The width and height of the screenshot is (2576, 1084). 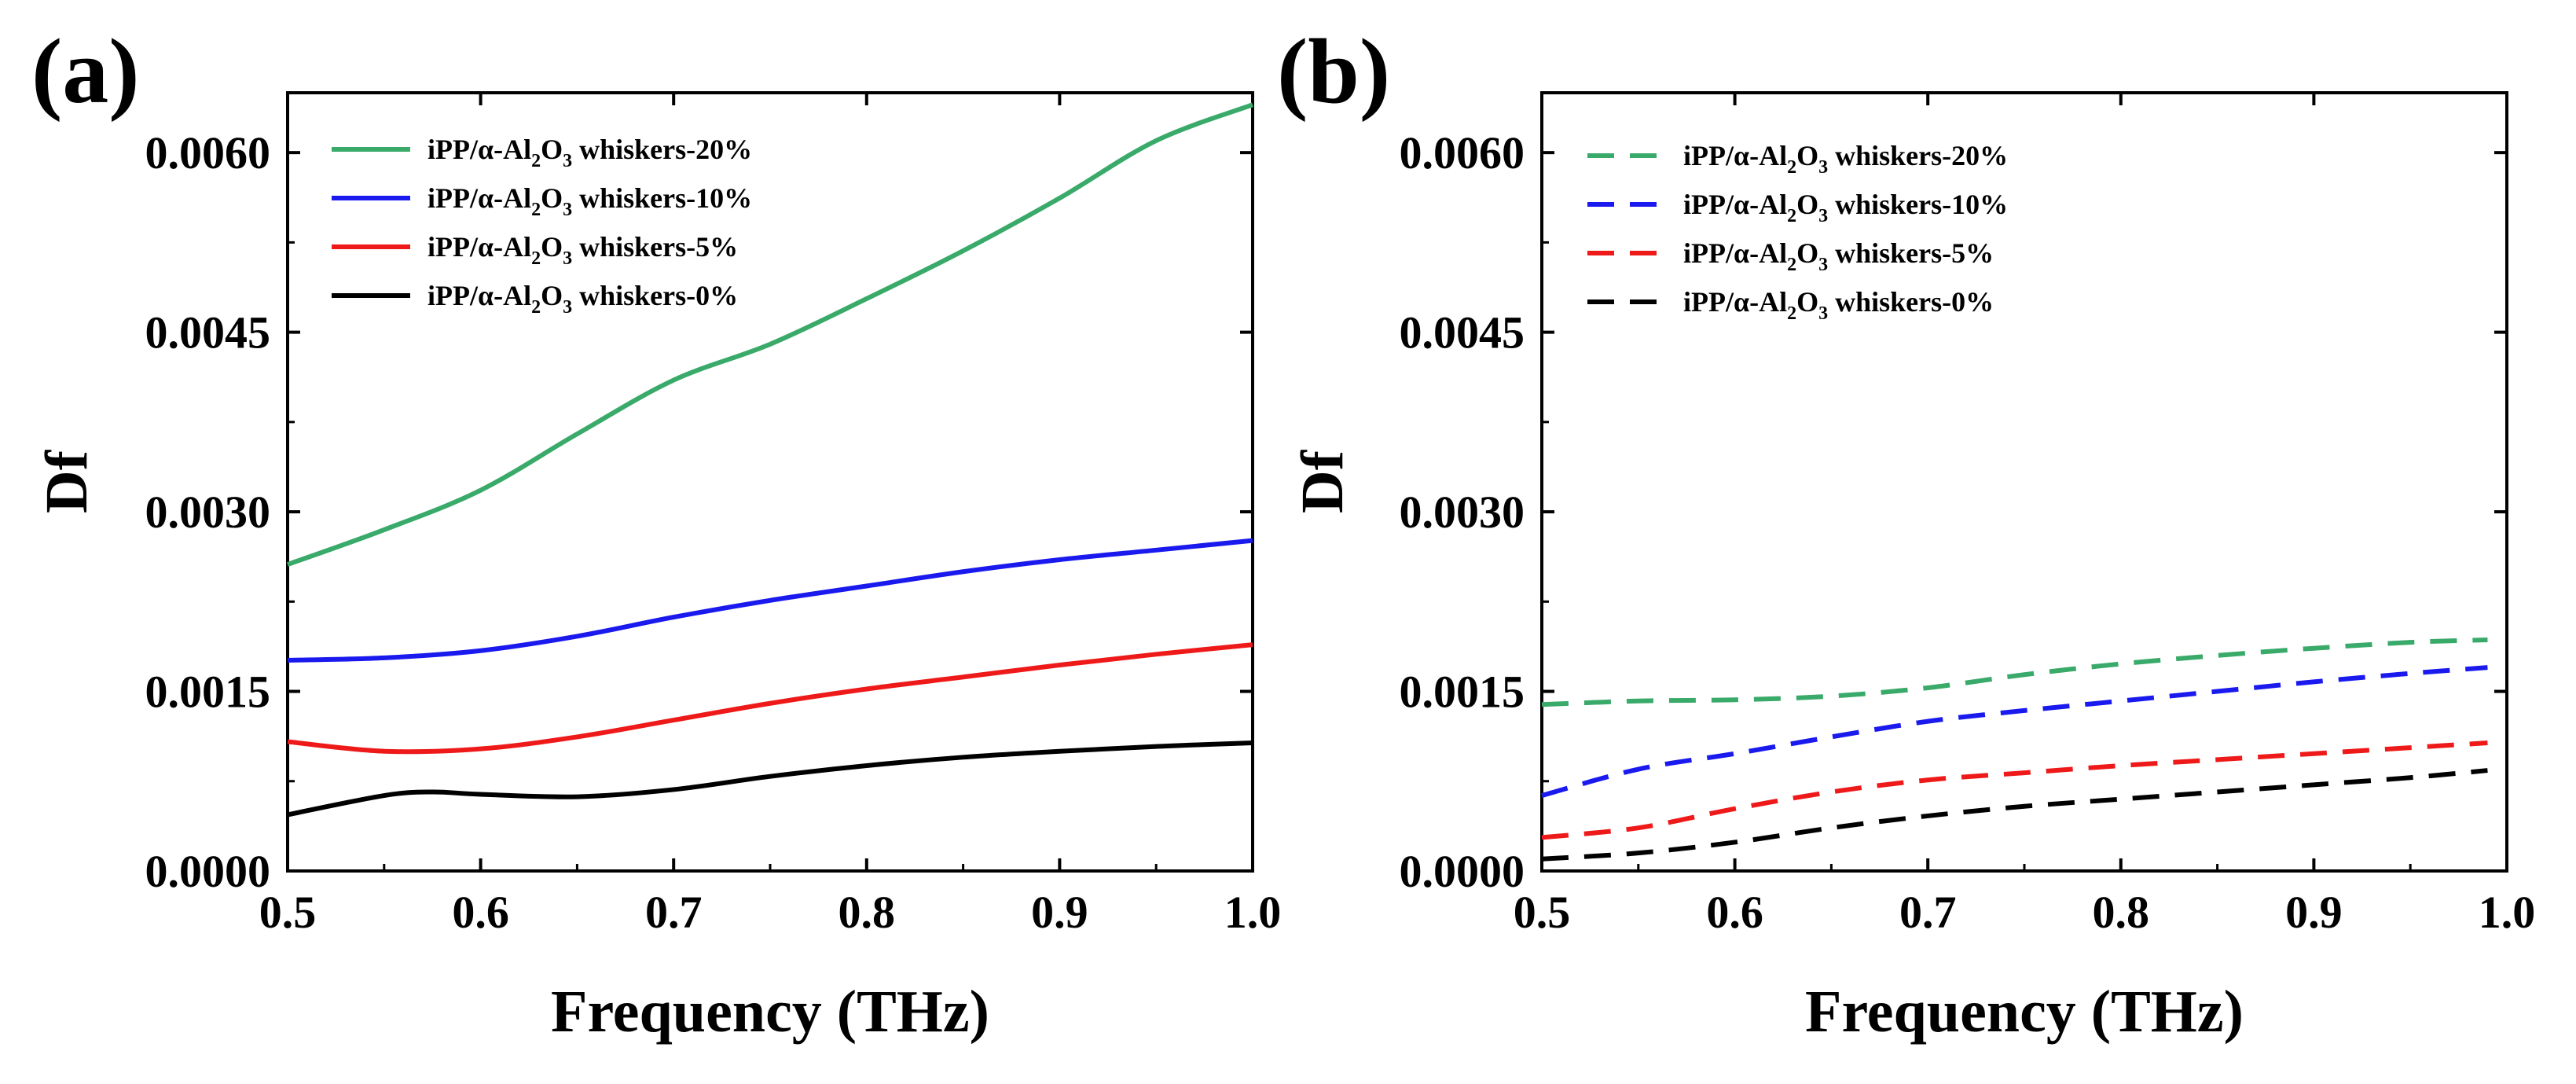 I want to click on panel-label-a: (a), so click(x=85, y=71).